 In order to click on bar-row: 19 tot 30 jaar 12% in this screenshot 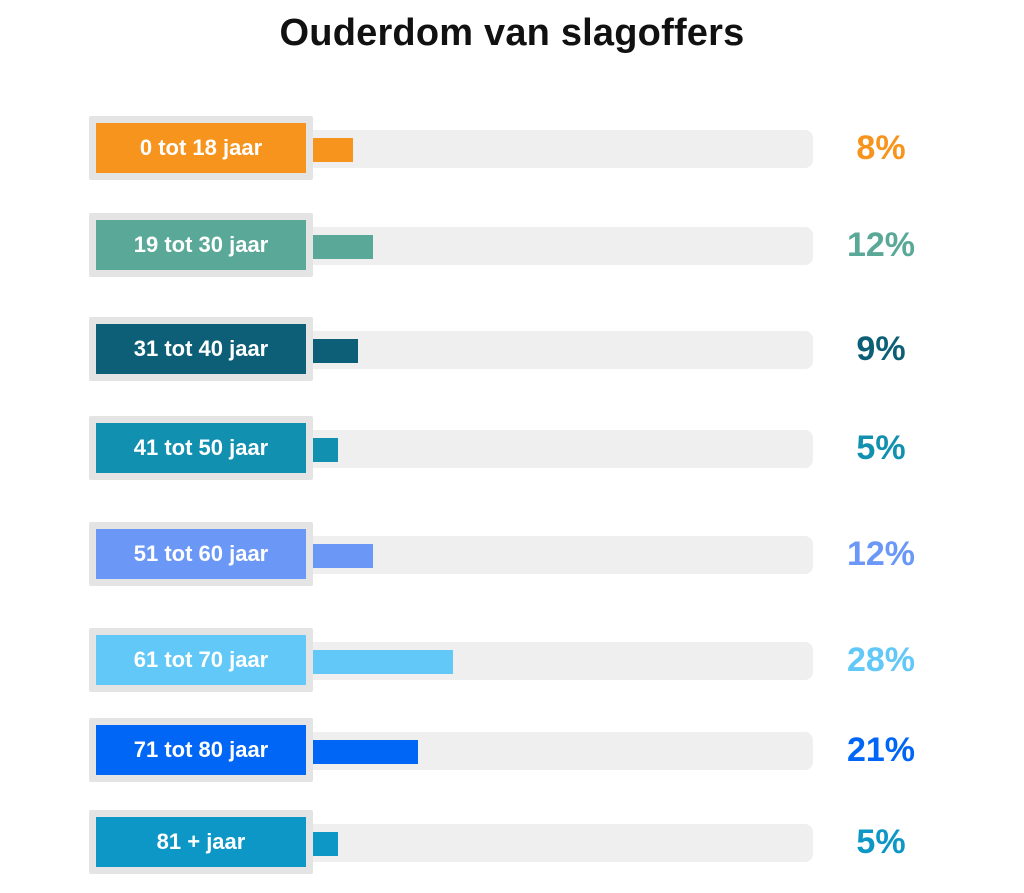, I will do `click(512, 248)`.